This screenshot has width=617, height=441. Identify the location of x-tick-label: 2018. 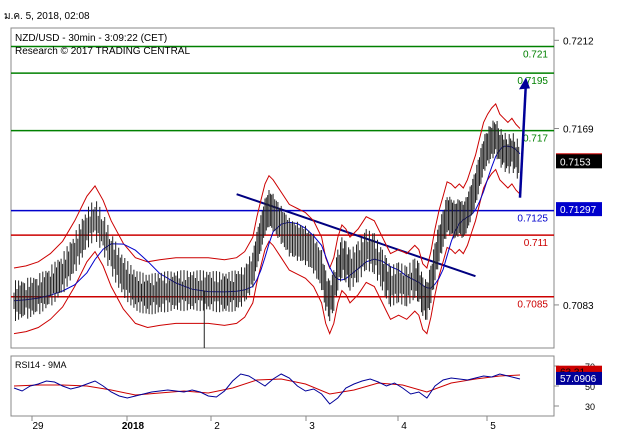
(133, 426).